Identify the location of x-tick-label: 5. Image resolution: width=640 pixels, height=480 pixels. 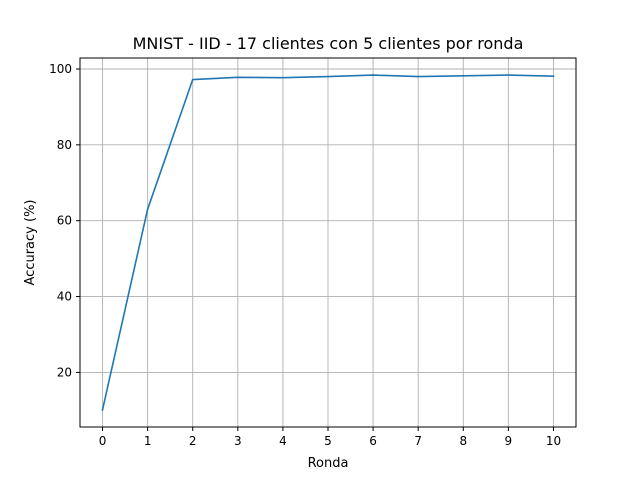
(328, 441).